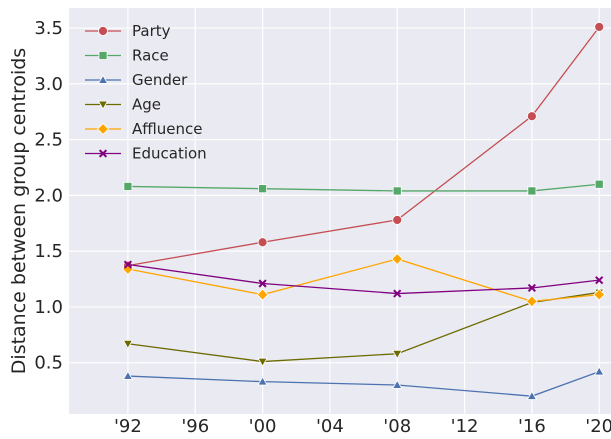 This screenshot has width=611, height=439. Describe the element at coordinates (465, 426) in the screenshot. I see `x-tick-label: '12` at that location.